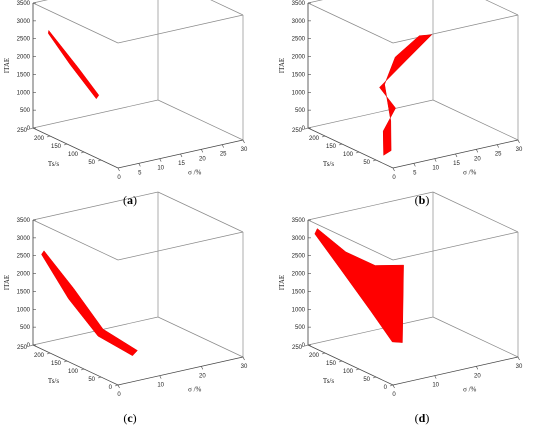  I want to click on panel-c-ts-axis-label: Ts/s, so click(53, 381).